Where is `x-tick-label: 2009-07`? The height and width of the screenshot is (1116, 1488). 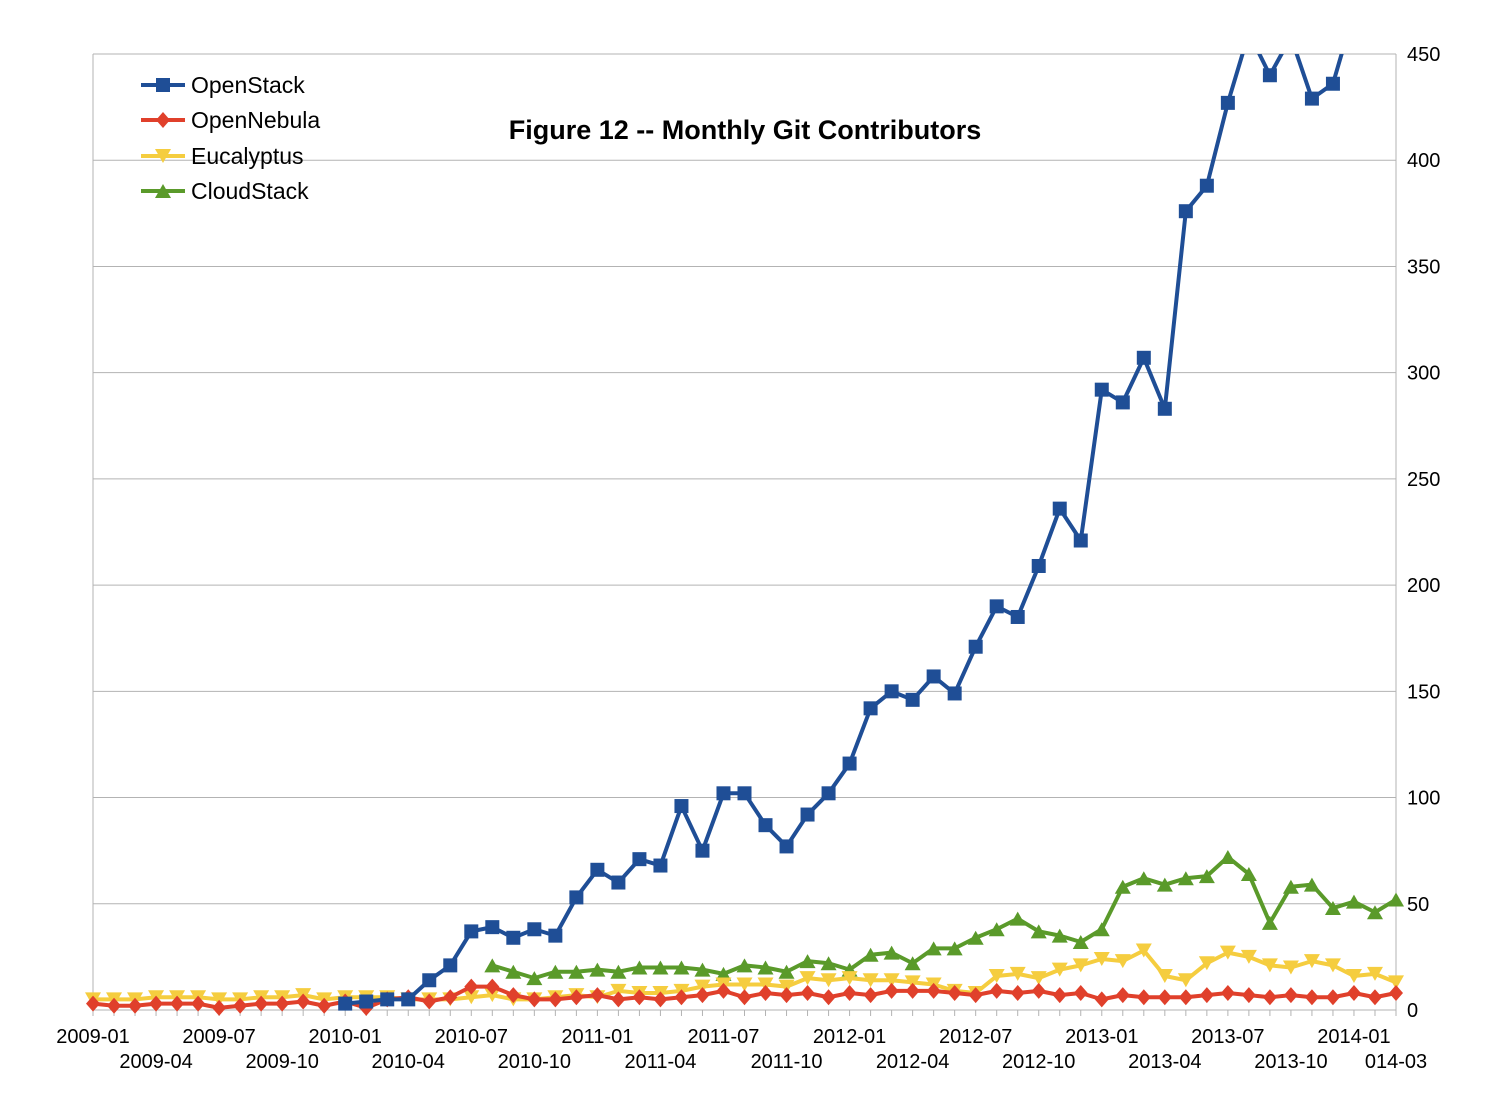
x-tick-label: 2009-07 is located at coordinates (218, 1037).